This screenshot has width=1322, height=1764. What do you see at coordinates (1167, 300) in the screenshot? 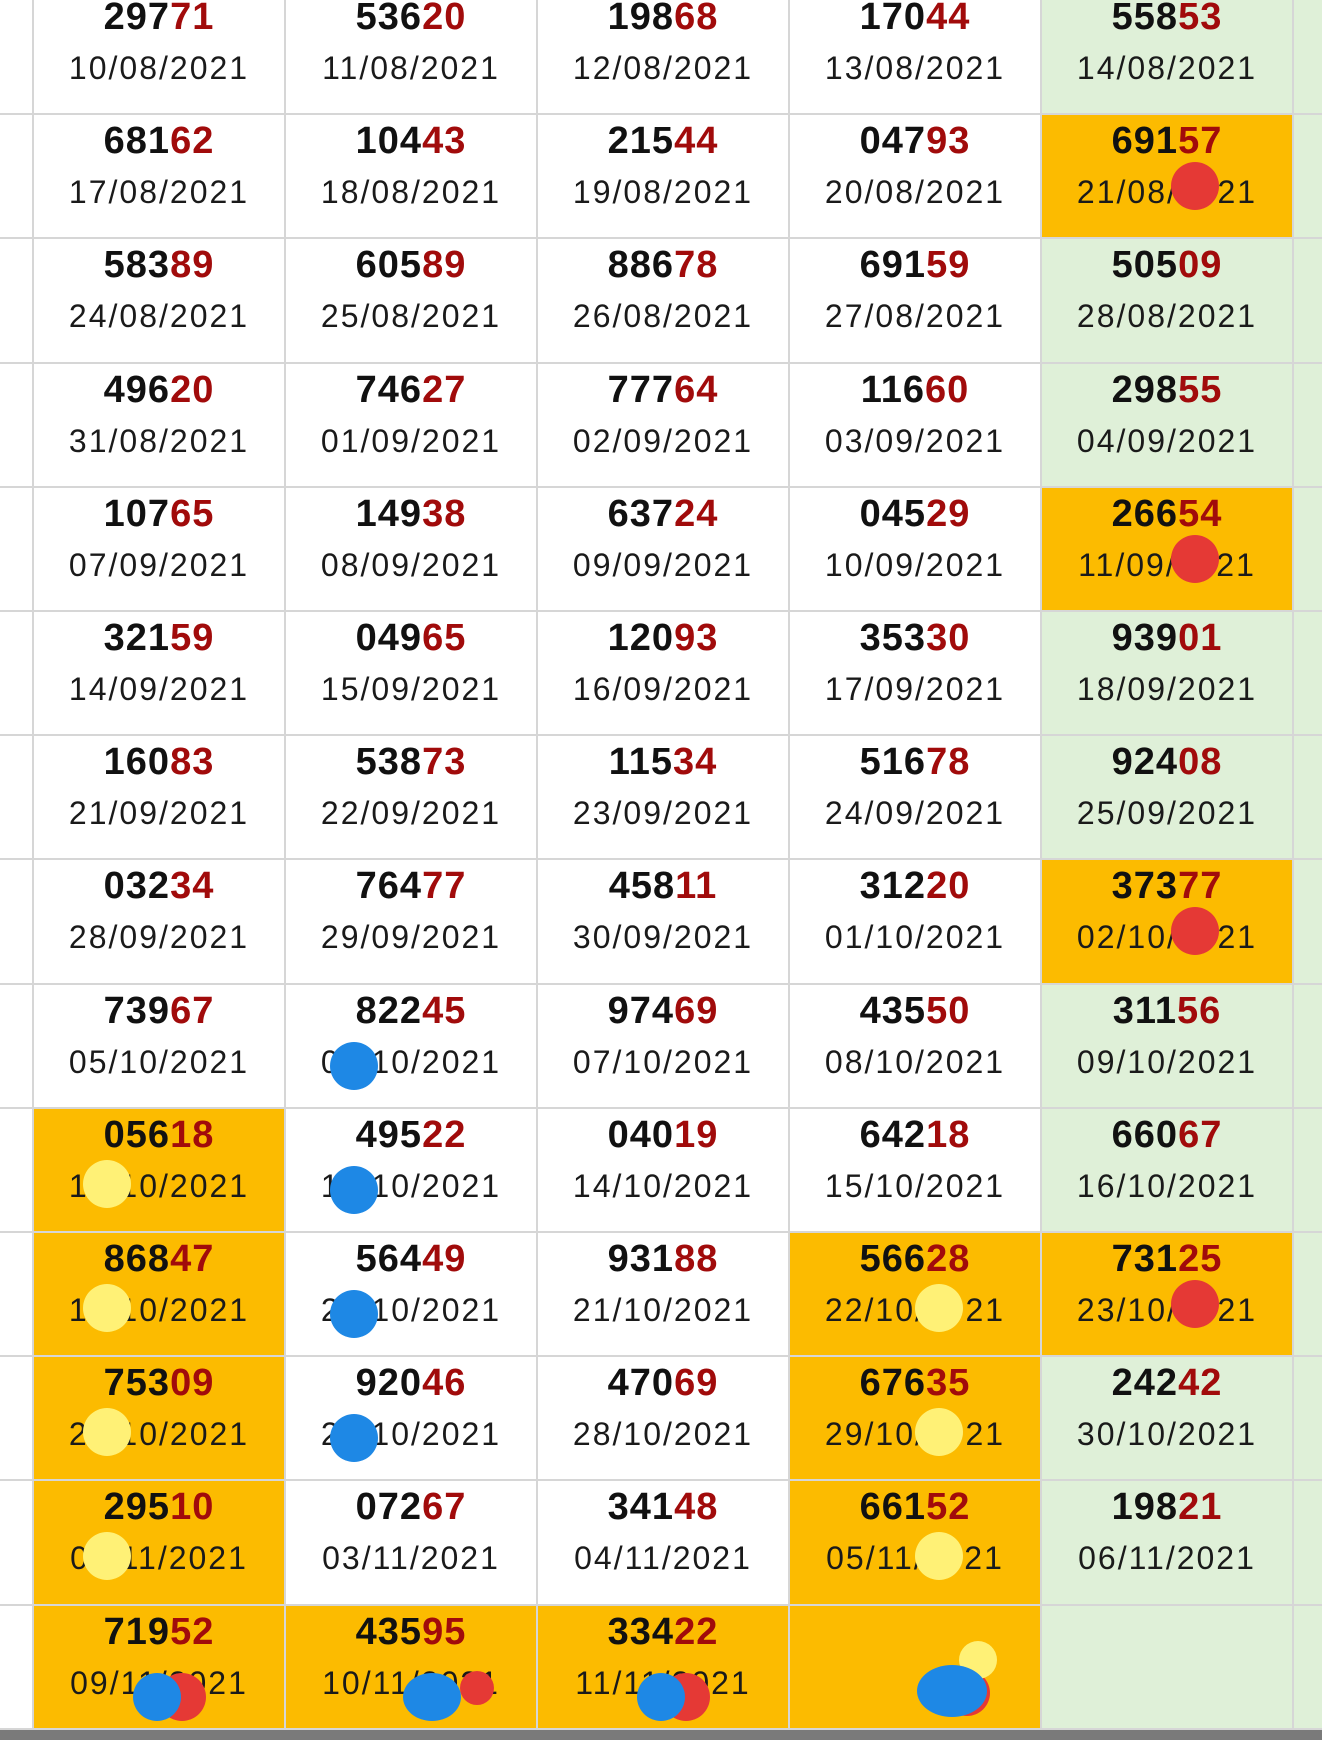
I see `result-cell: 50509 28/08/2021` at bounding box center [1167, 300].